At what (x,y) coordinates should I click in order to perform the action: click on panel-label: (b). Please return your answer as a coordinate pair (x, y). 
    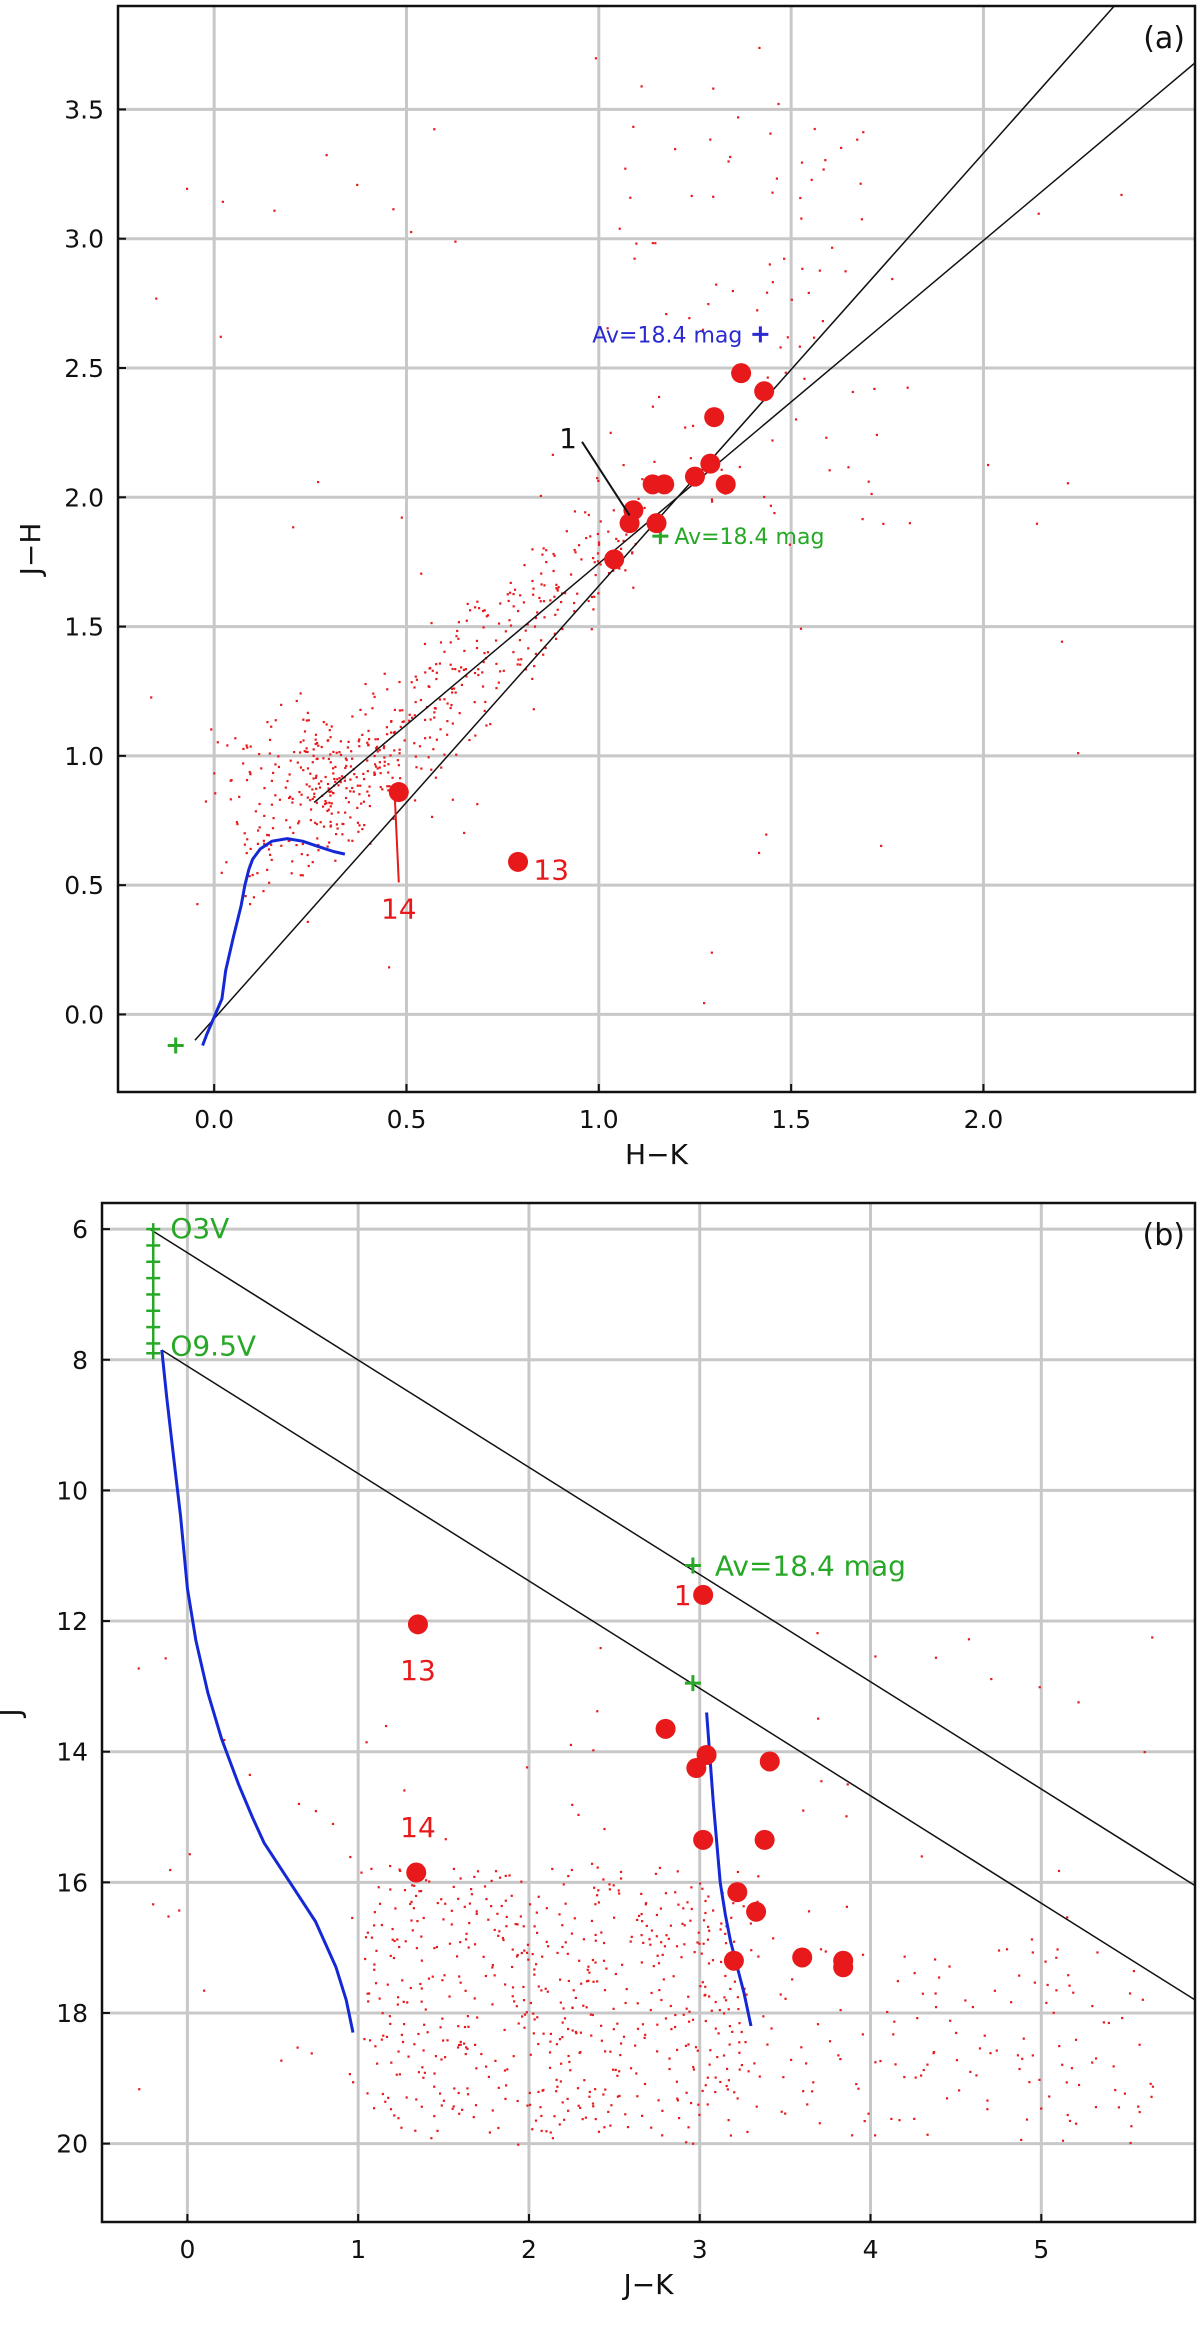
    Looking at the image, I should click on (1164, 1235).